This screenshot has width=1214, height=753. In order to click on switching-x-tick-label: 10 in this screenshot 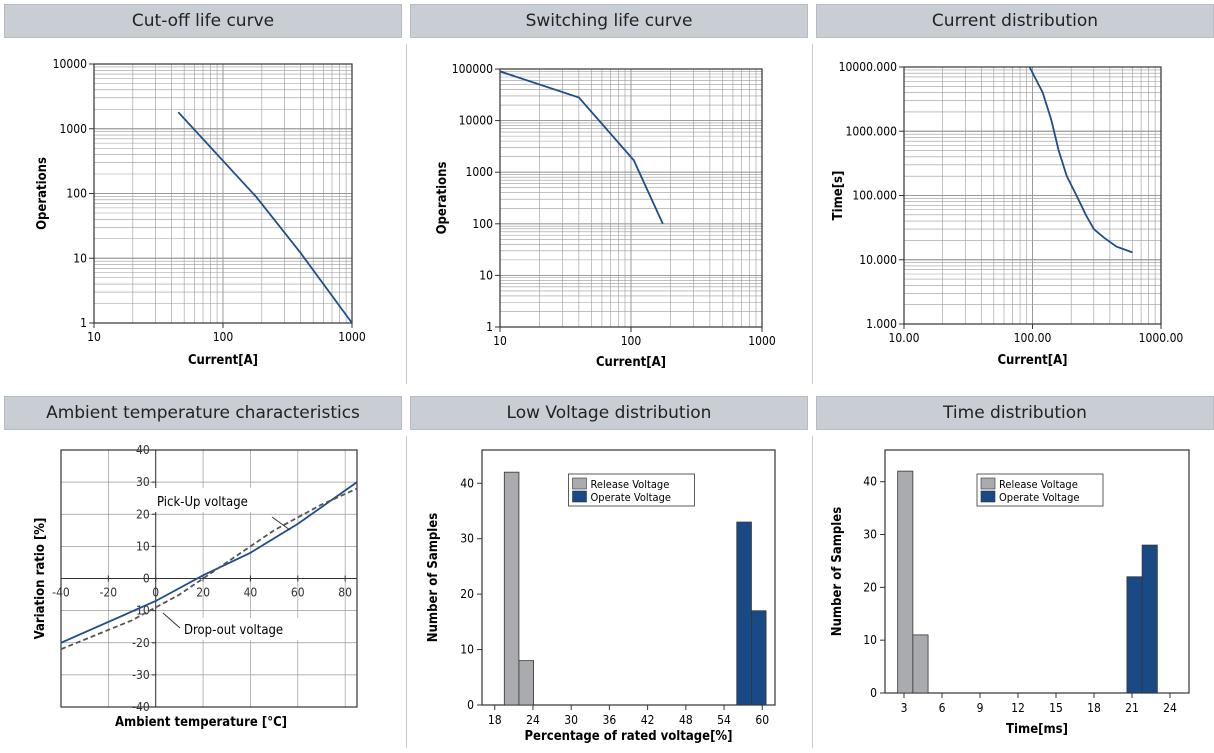, I will do `click(500, 341)`.